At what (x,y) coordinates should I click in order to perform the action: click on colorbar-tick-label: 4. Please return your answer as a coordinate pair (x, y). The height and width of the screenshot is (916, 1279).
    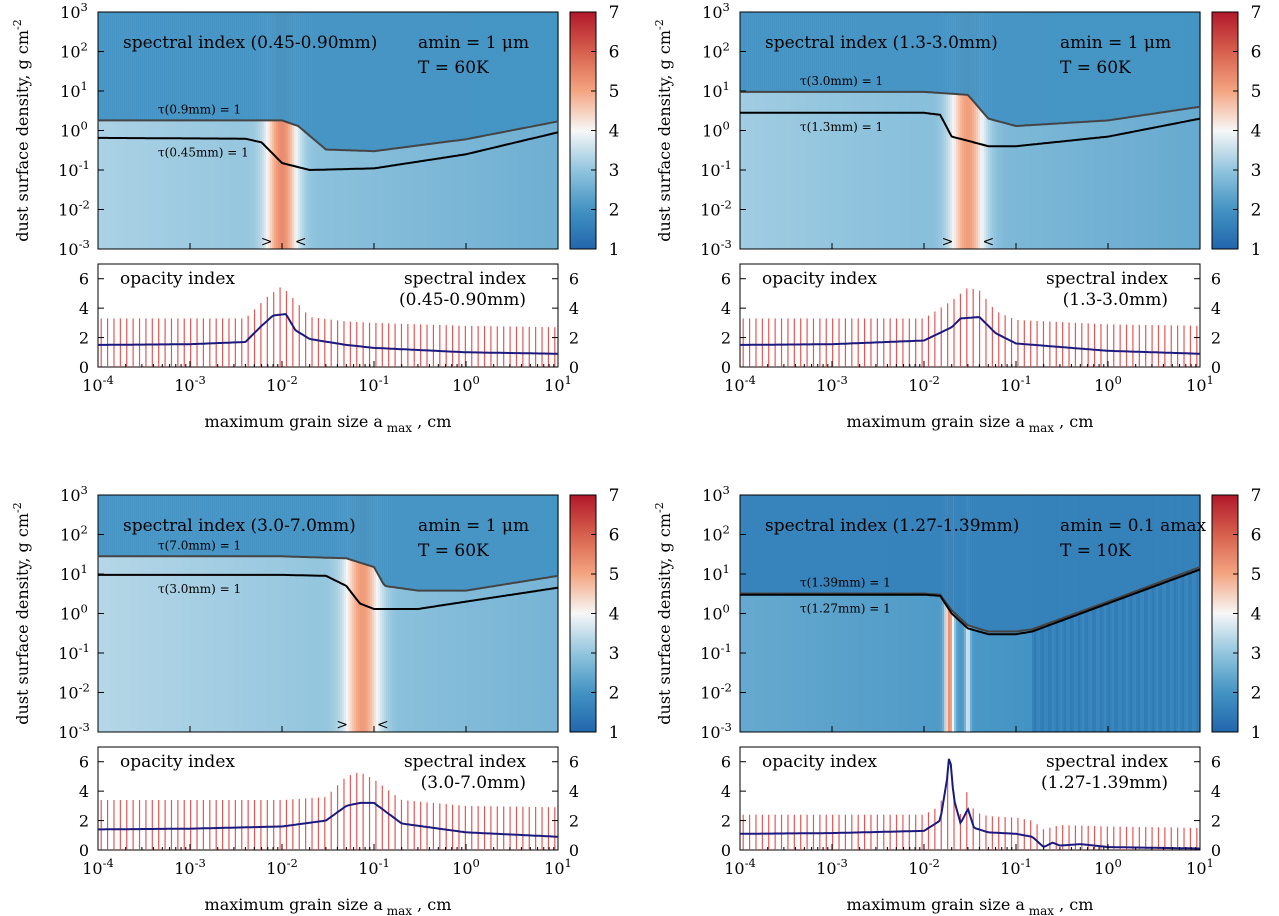
    Looking at the image, I should click on (614, 615).